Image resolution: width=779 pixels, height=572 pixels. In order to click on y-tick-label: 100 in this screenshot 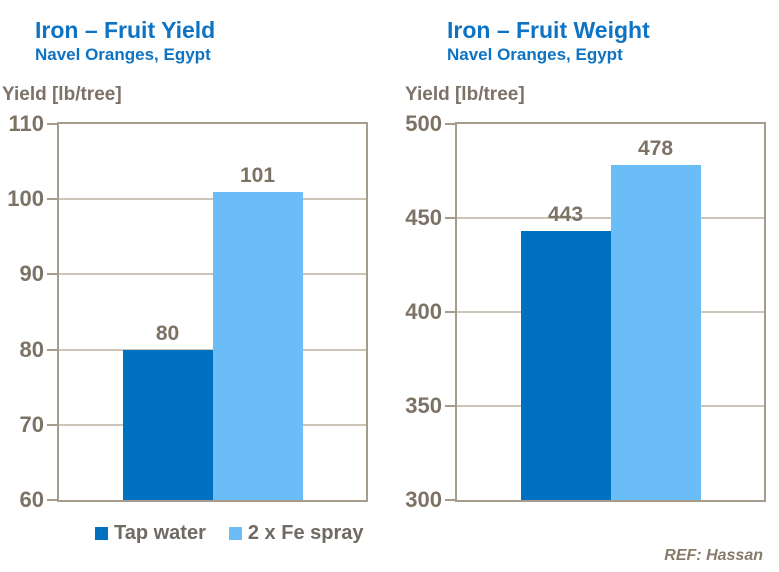, I will do `click(25, 199)`.